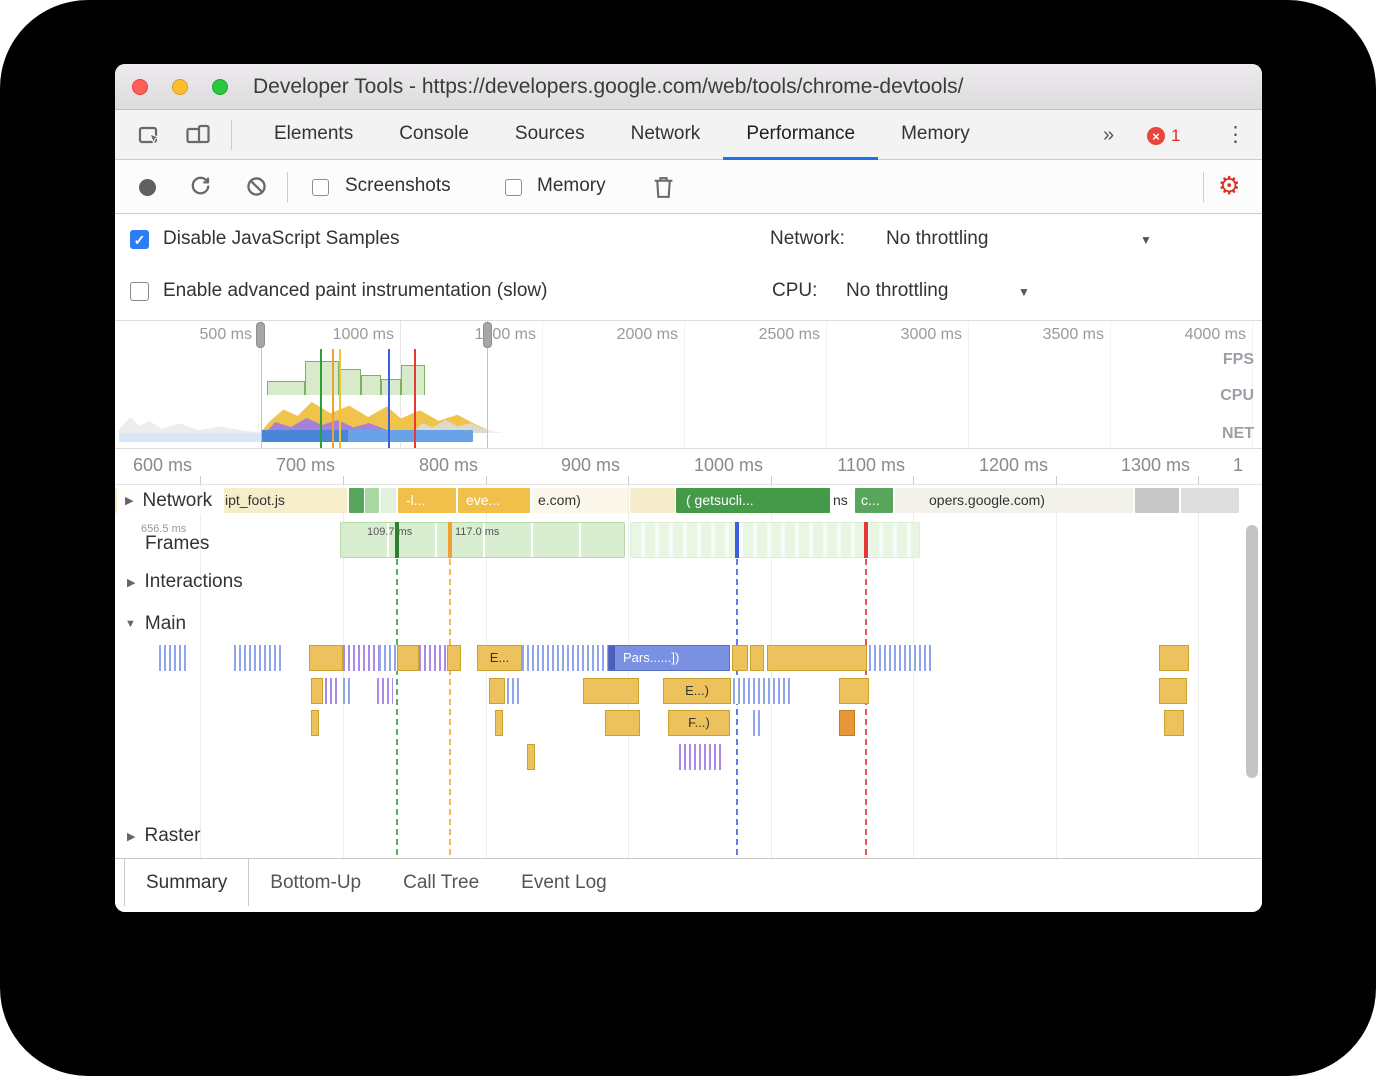 The width and height of the screenshot is (1376, 1076). Describe the element at coordinates (320, 187) in the screenshot. I see `screenshots-checkbox` at that location.